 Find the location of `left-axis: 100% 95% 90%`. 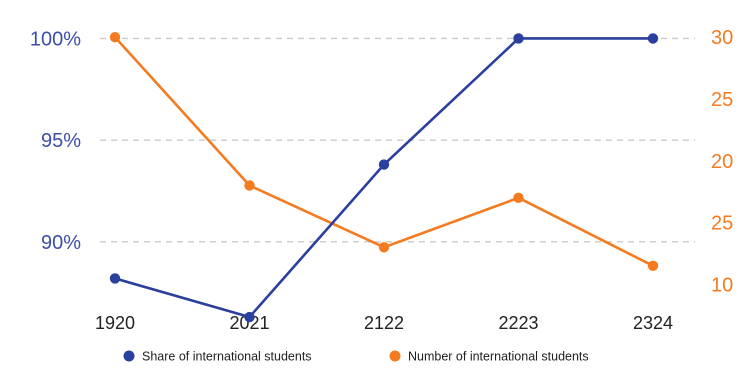

left-axis: 100% 95% 90% is located at coordinates (55, 140).